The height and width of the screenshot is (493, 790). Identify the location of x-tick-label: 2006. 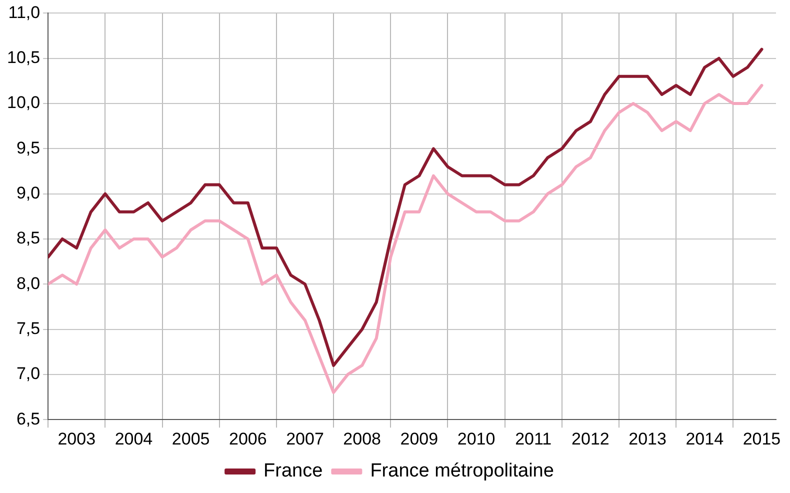
(247, 438).